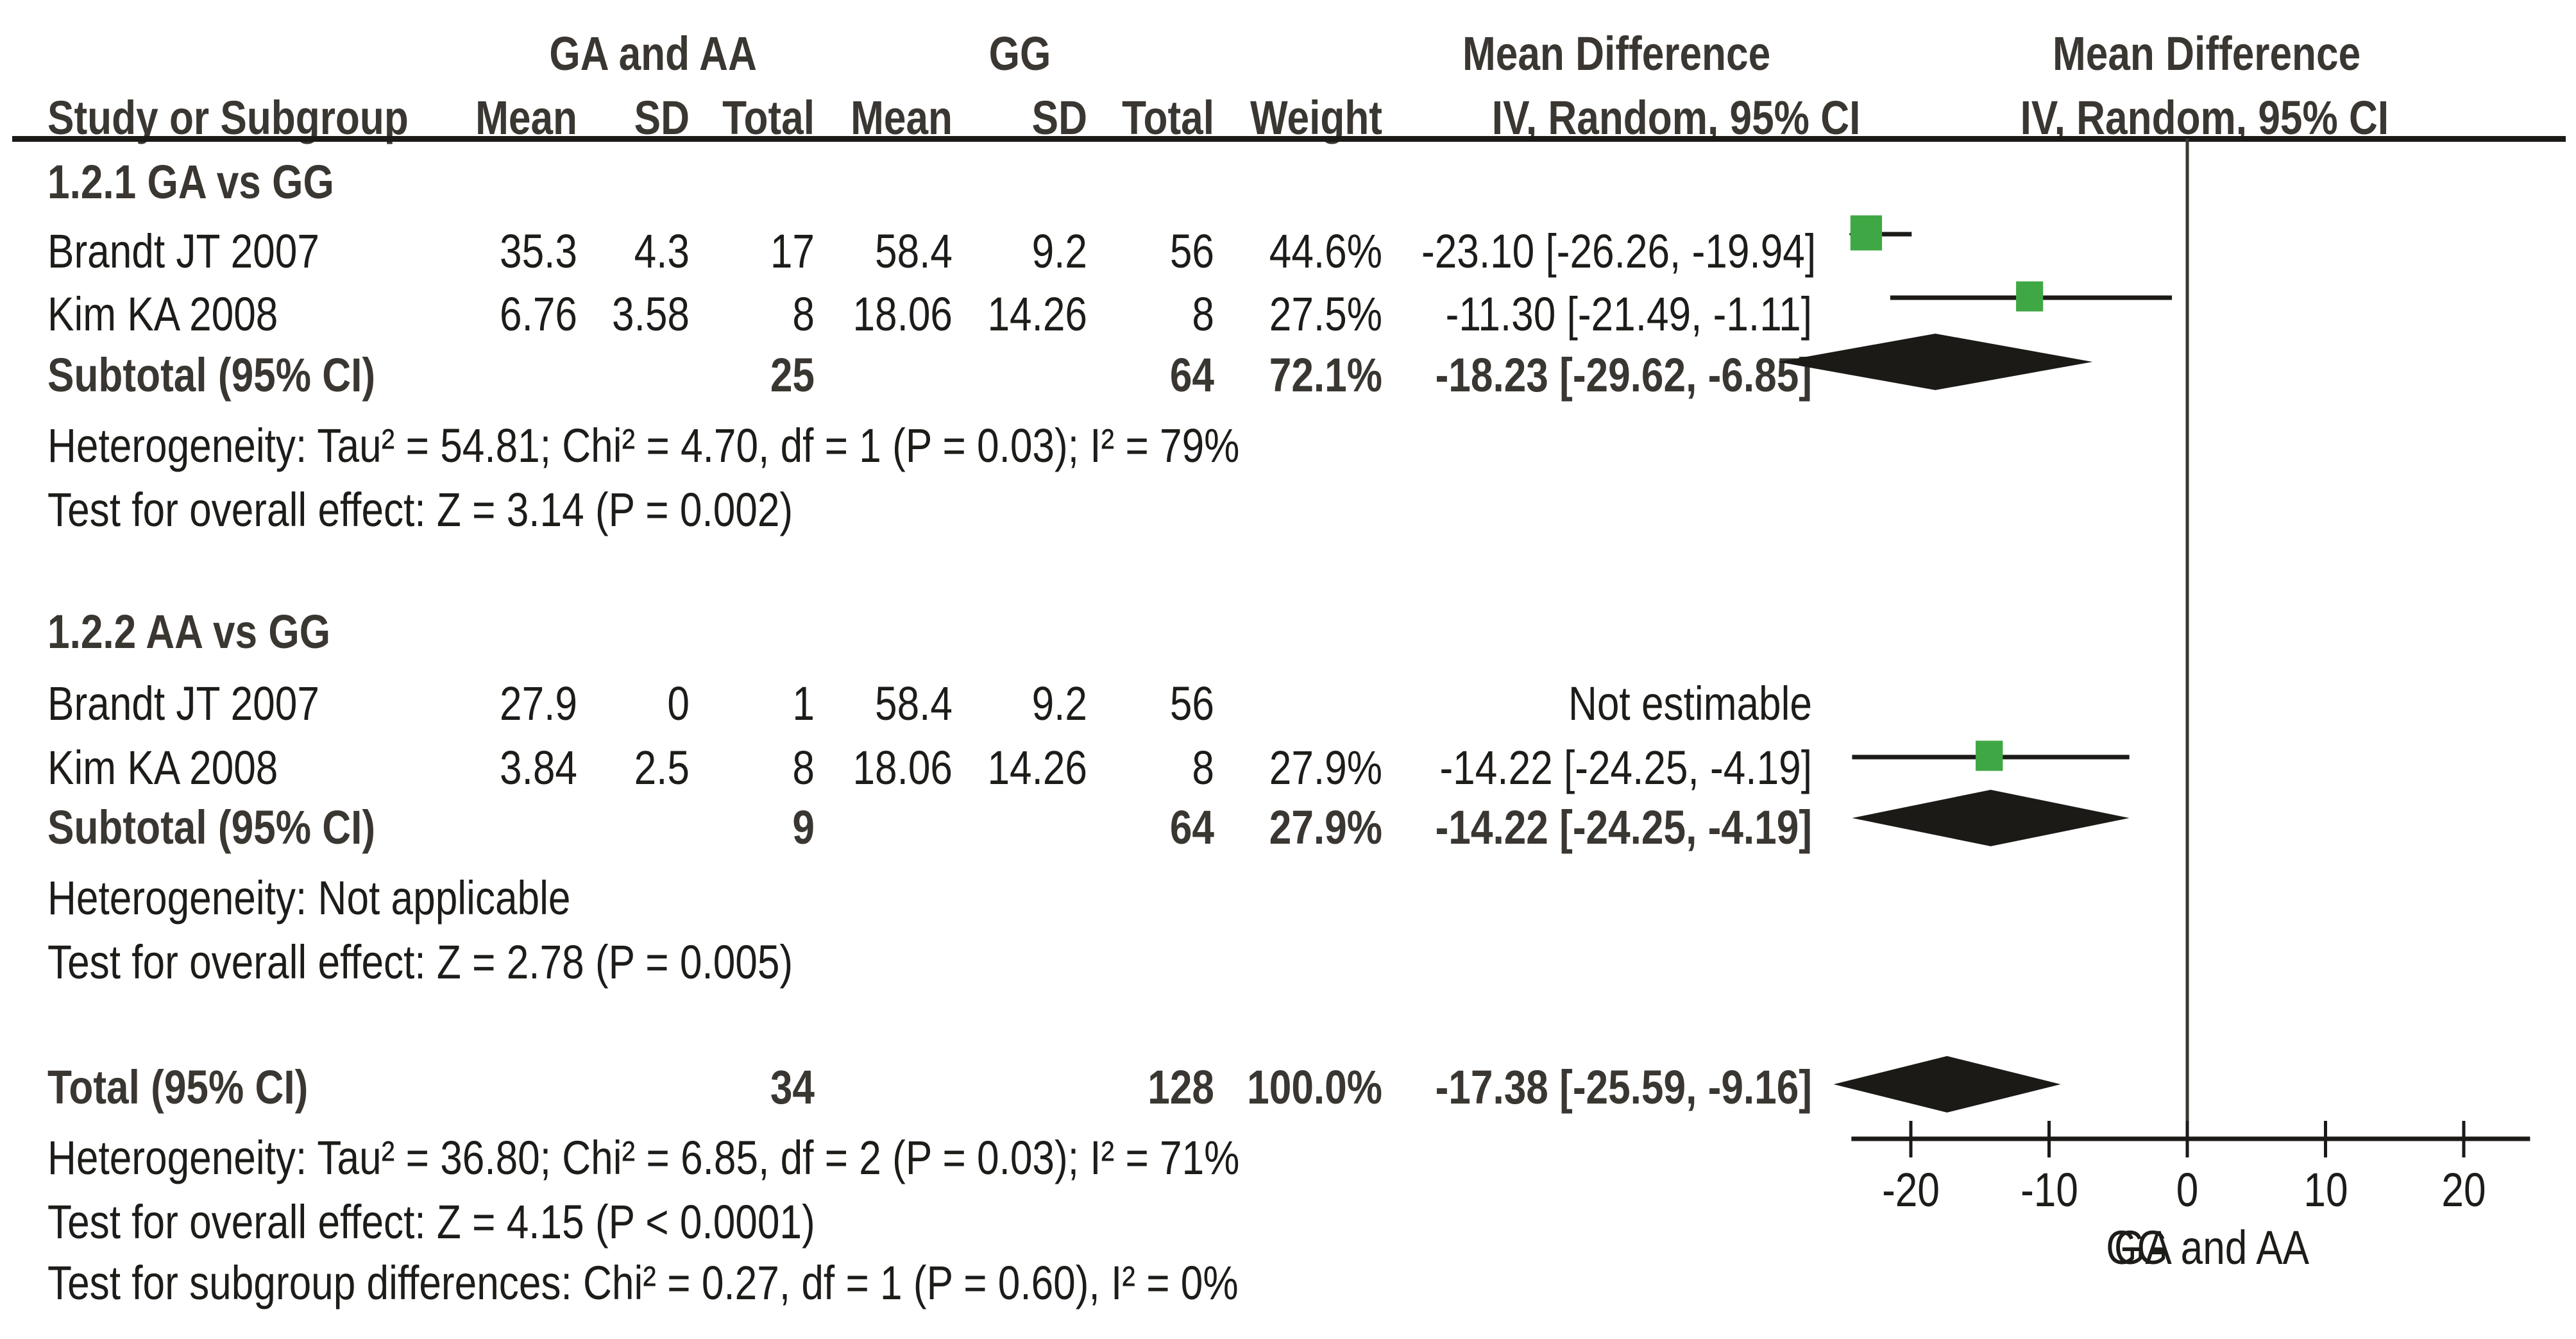  I want to click on x-axis-tick-label: -10, so click(2049, 1190).